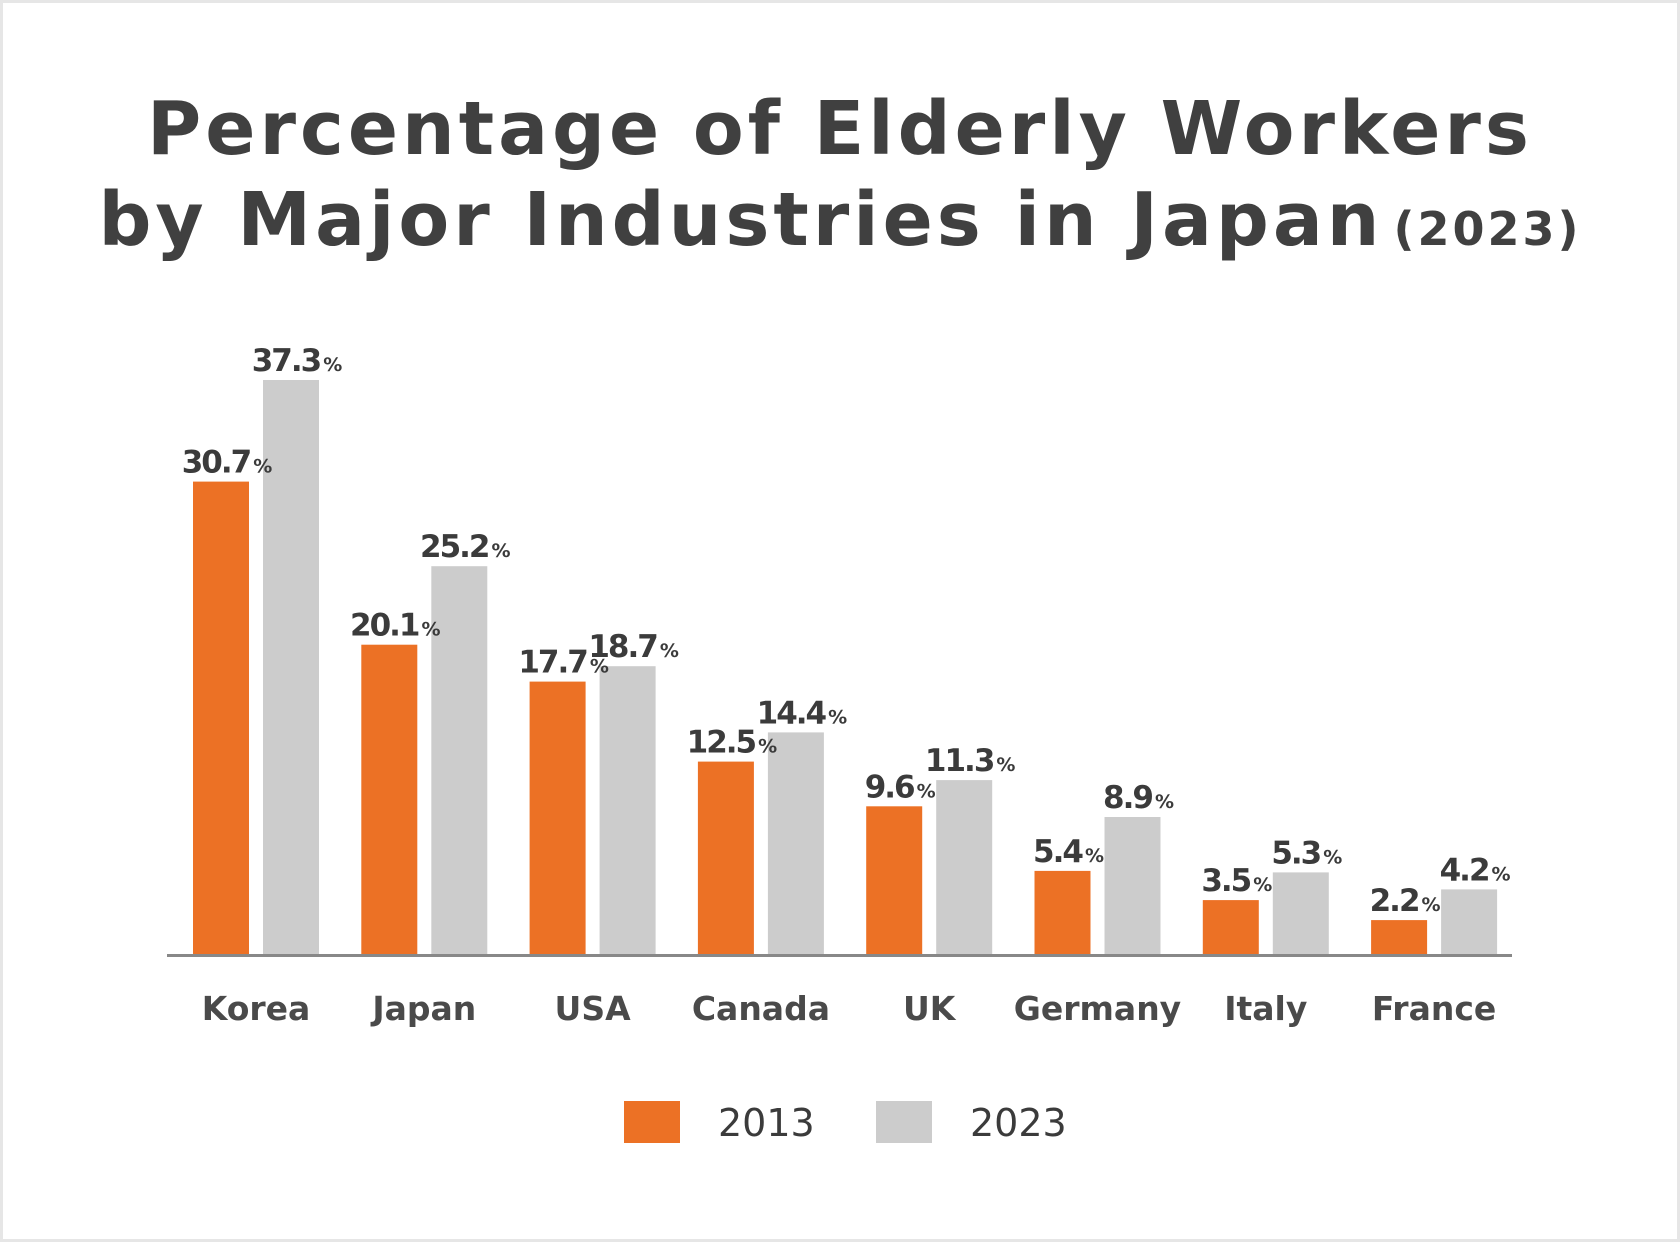 Image resolution: width=1680 pixels, height=1242 pixels. I want to click on category-label-canada: Canada, so click(761, 1008).